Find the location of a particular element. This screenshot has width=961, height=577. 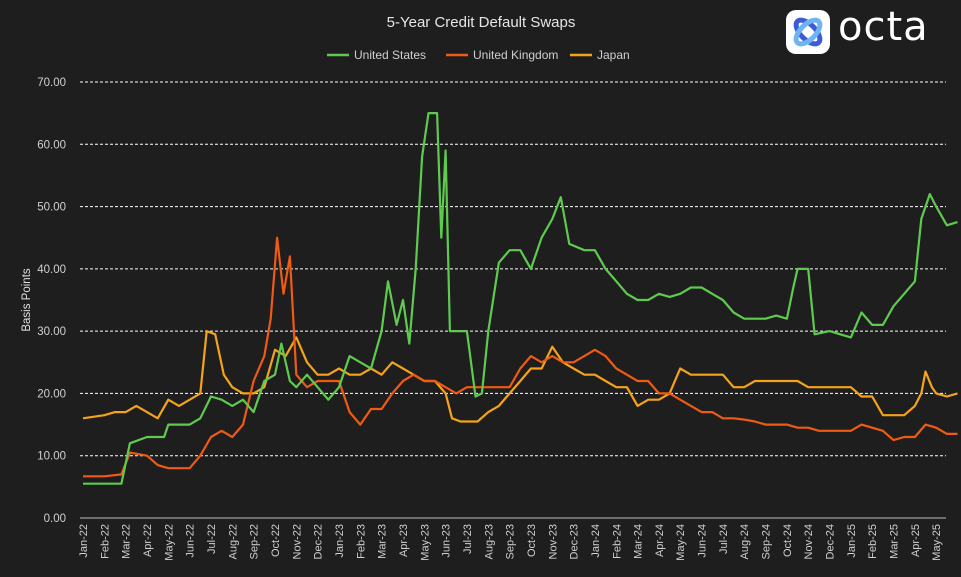

y-tick-label: 10.00 is located at coordinates (51, 457).